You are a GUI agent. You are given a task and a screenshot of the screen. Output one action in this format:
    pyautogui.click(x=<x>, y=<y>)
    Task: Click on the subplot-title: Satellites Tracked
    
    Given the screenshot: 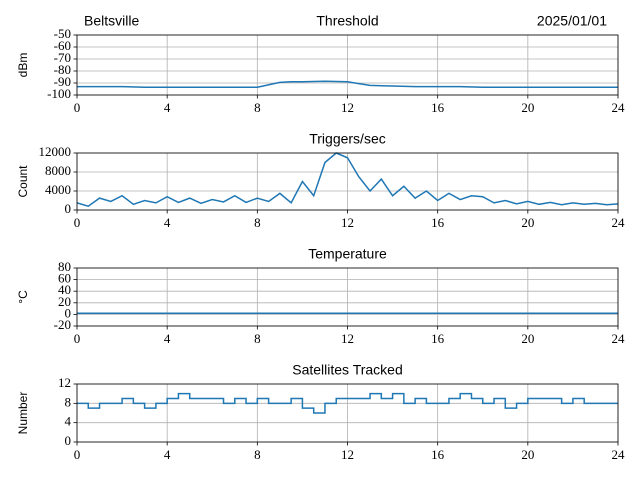 What is the action you would take?
    pyautogui.click(x=347, y=370)
    